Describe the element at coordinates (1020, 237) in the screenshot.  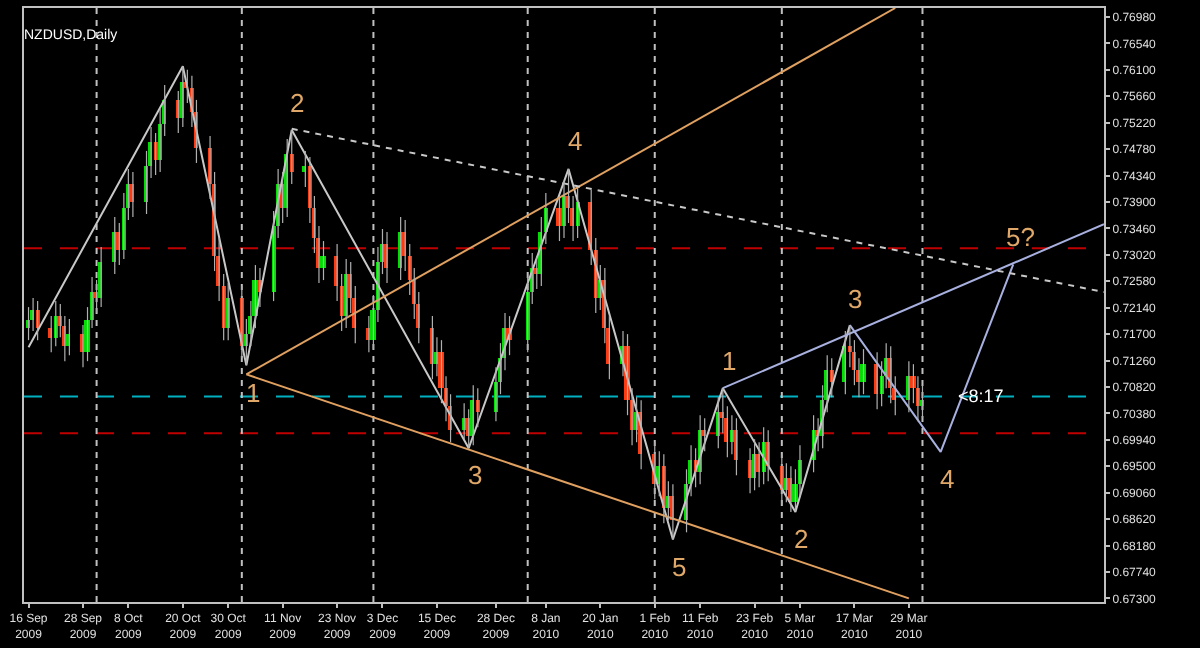
I see `annotation: 5?` at that location.